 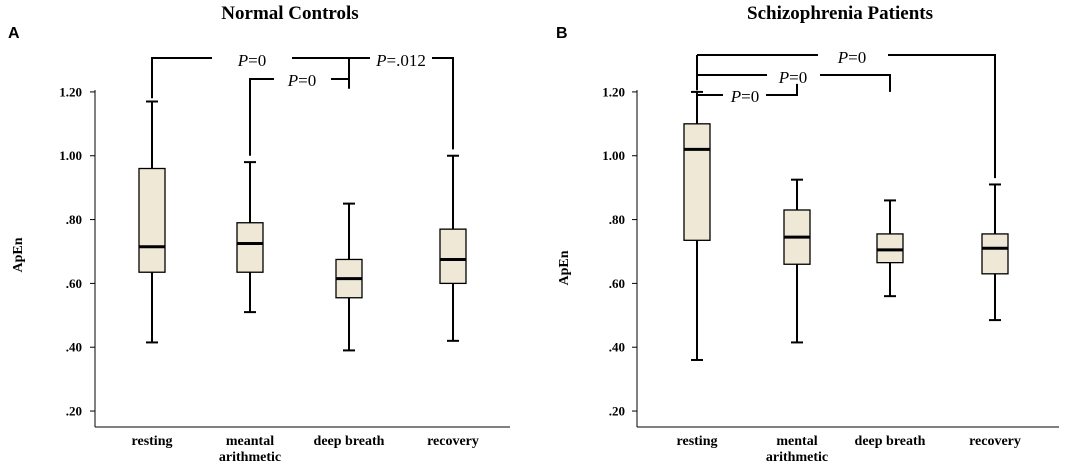 I want to click on comparison-p-label: P=.012, so click(x=400, y=60).